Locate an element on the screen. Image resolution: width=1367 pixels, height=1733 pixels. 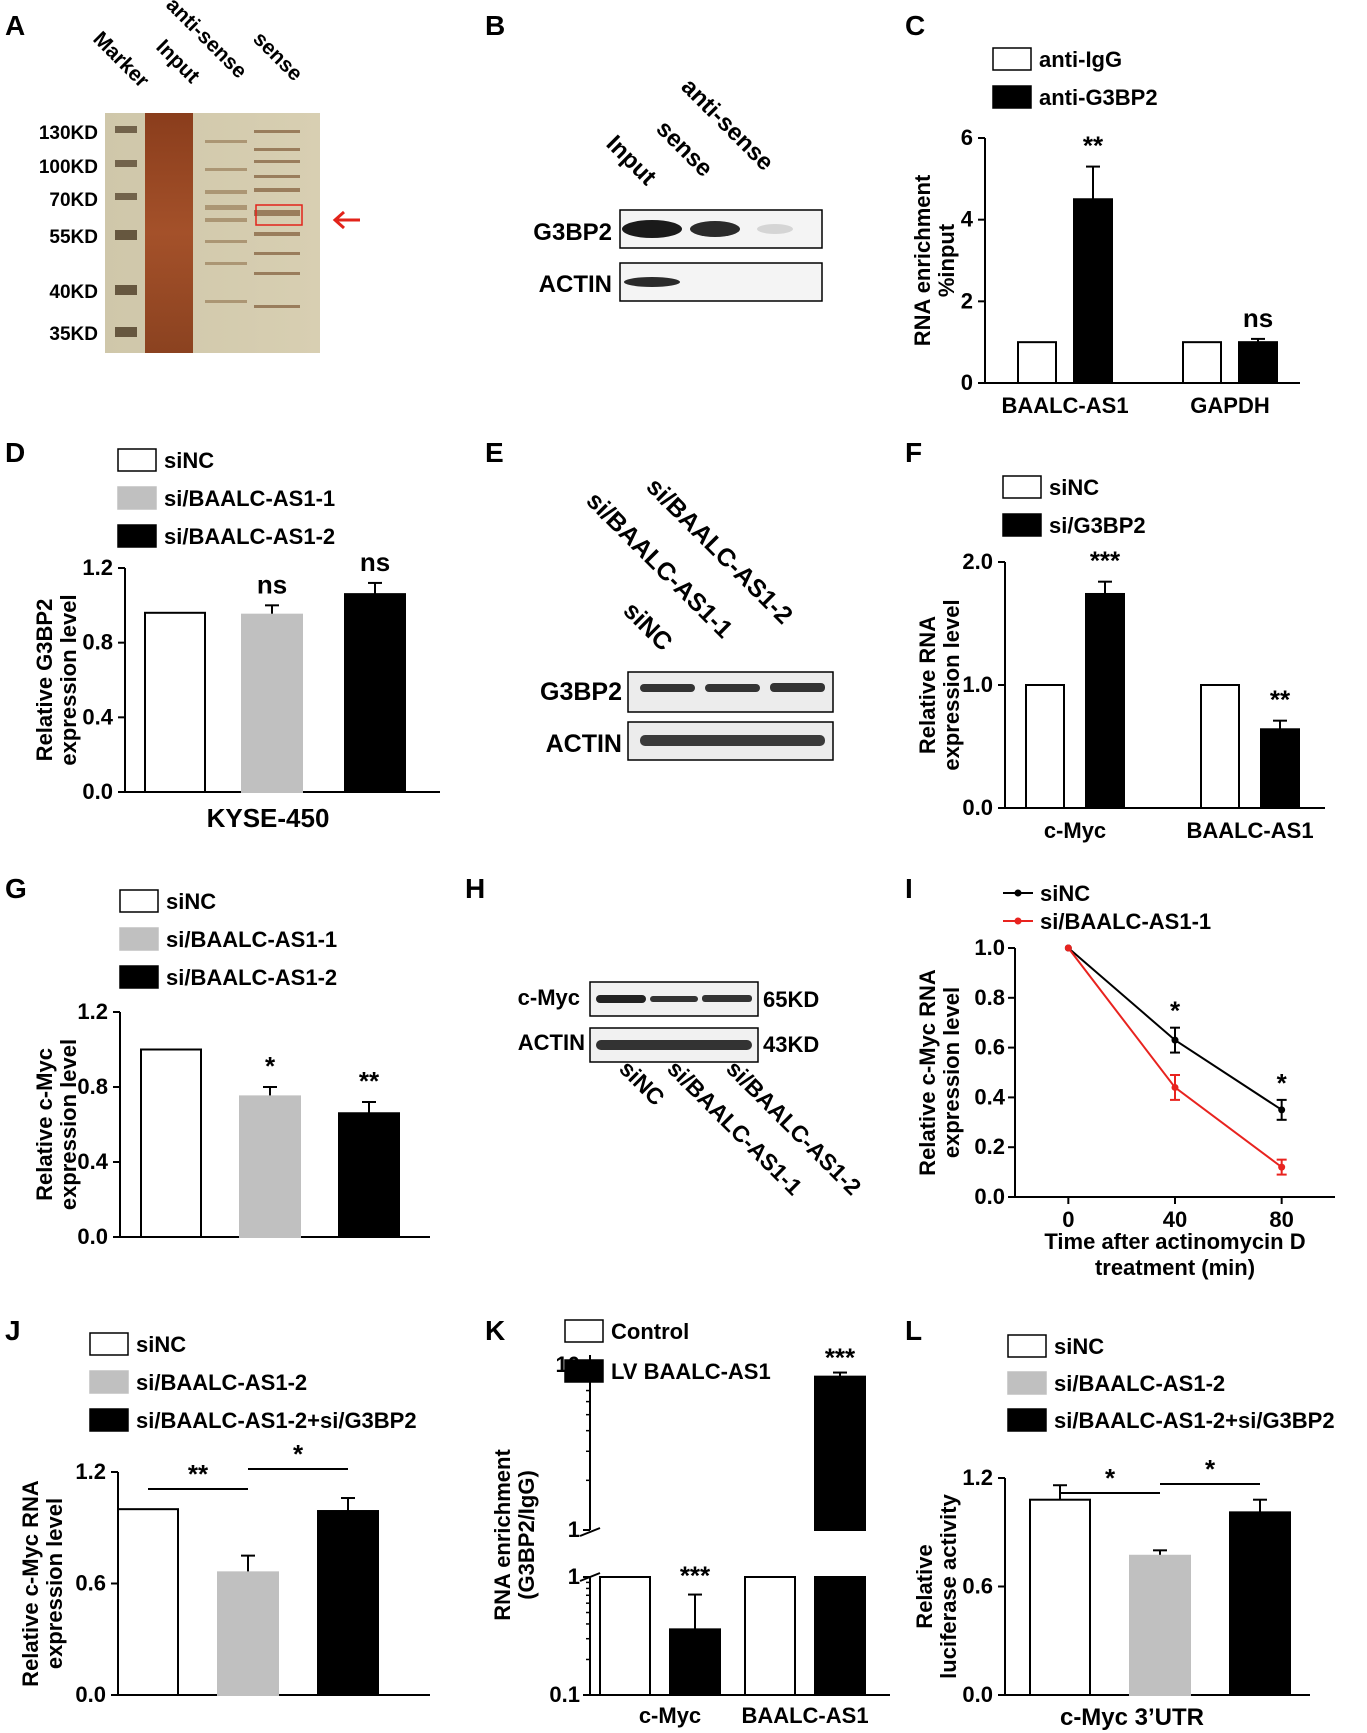
lane-labels: Marker Input anti-sense sense is located at coordinates (197, 46).